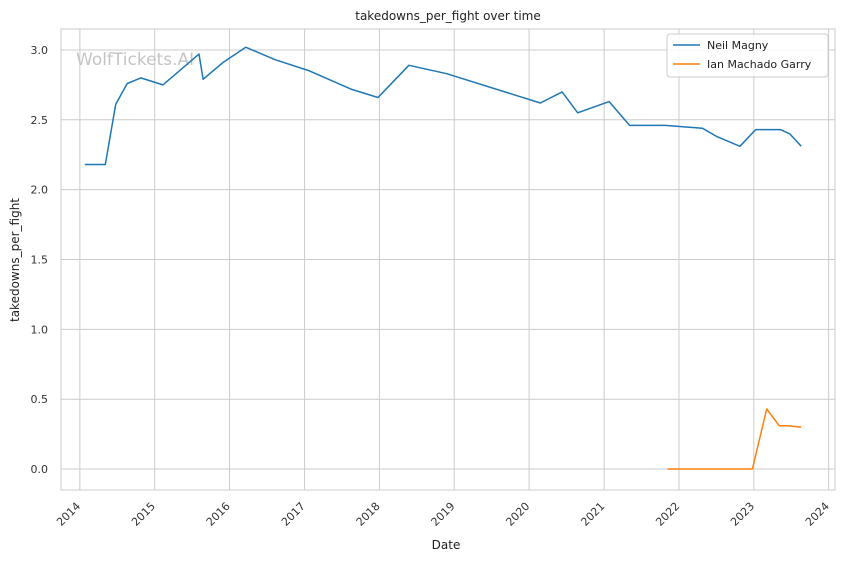 This screenshot has height=561, width=852. What do you see at coordinates (40, 120) in the screenshot?
I see `y-tick-label: 2.5` at bounding box center [40, 120].